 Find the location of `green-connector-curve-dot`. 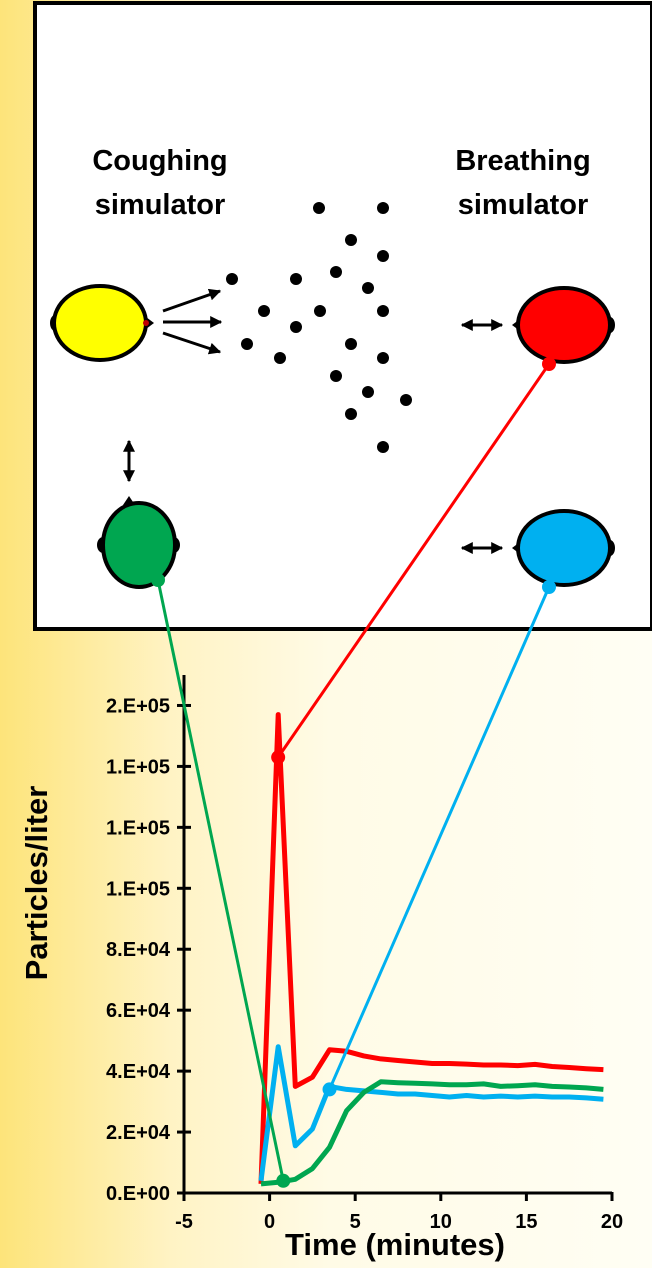

green-connector-curve-dot is located at coordinates (283, 1180).